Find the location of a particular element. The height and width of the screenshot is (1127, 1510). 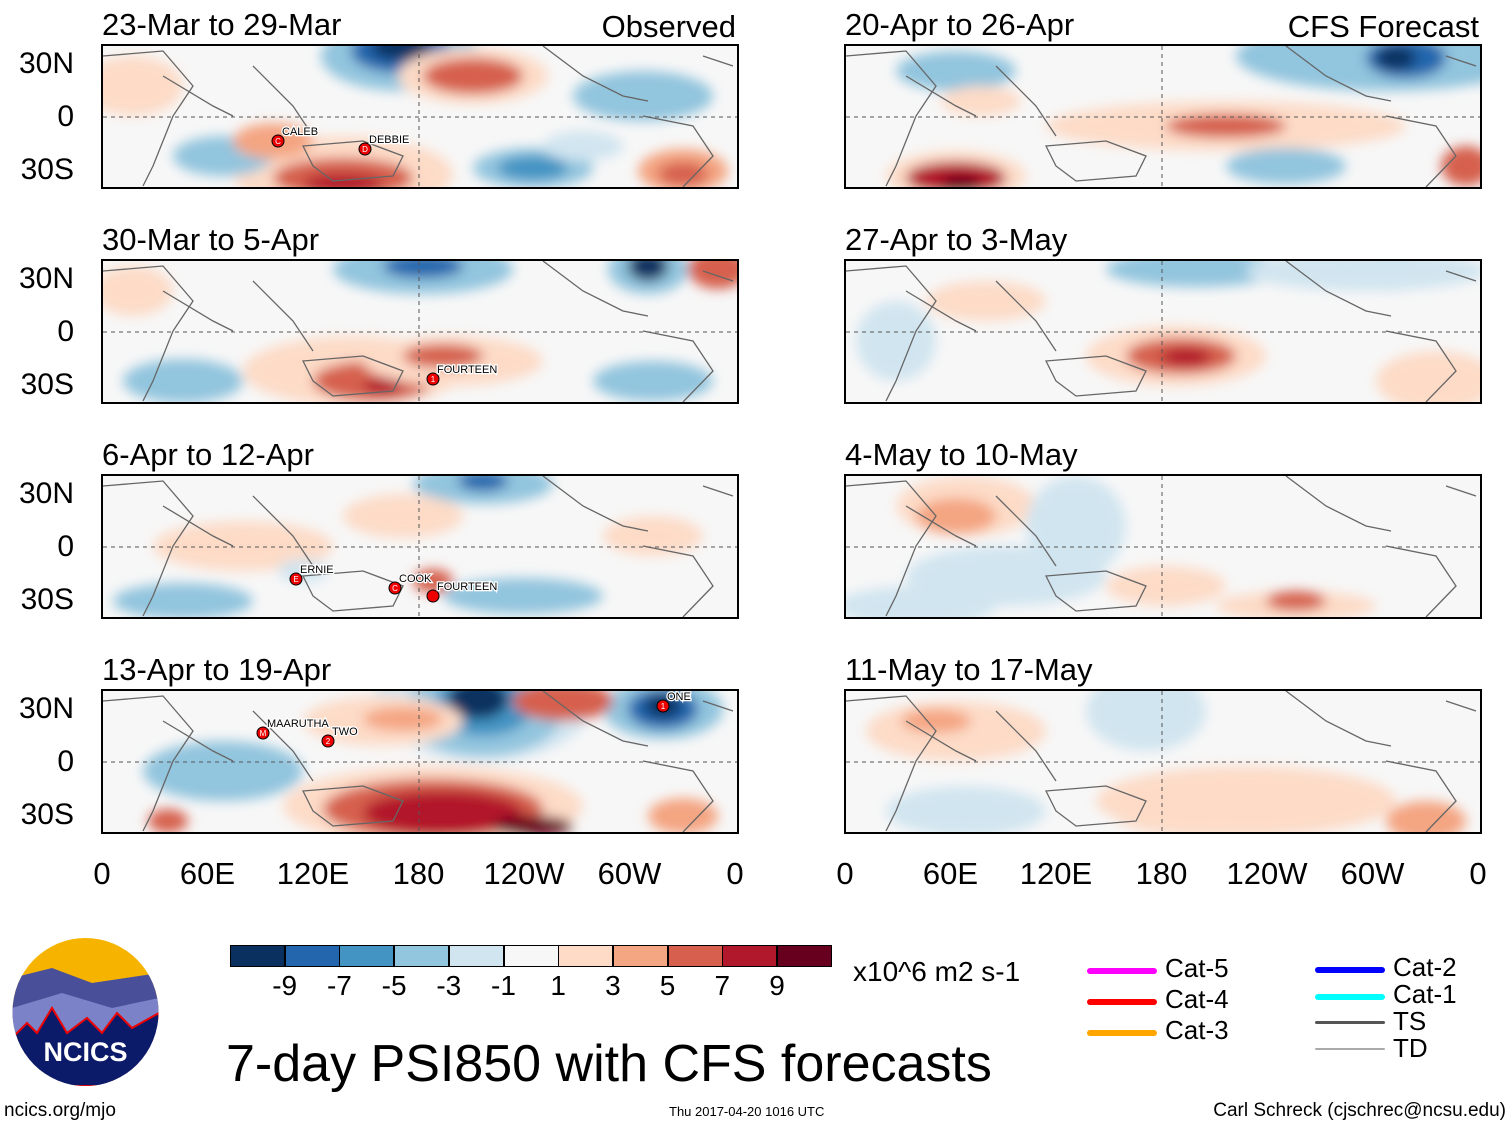

storm-marker-letter: 1 is located at coordinates (433, 379).